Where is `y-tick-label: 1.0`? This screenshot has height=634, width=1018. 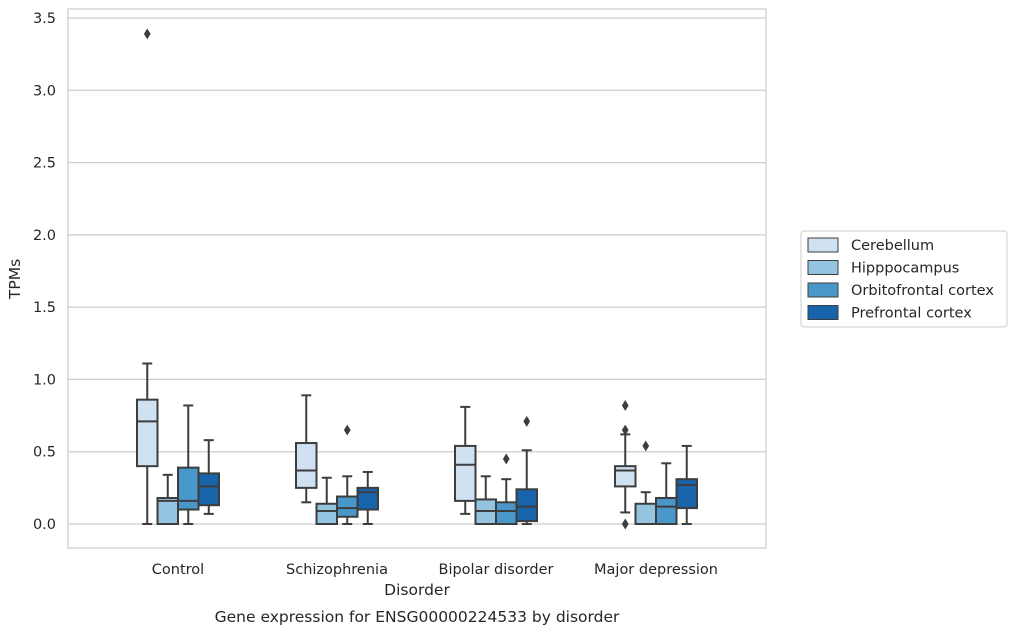 y-tick-label: 1.0 is located at coordinates (44, 380).